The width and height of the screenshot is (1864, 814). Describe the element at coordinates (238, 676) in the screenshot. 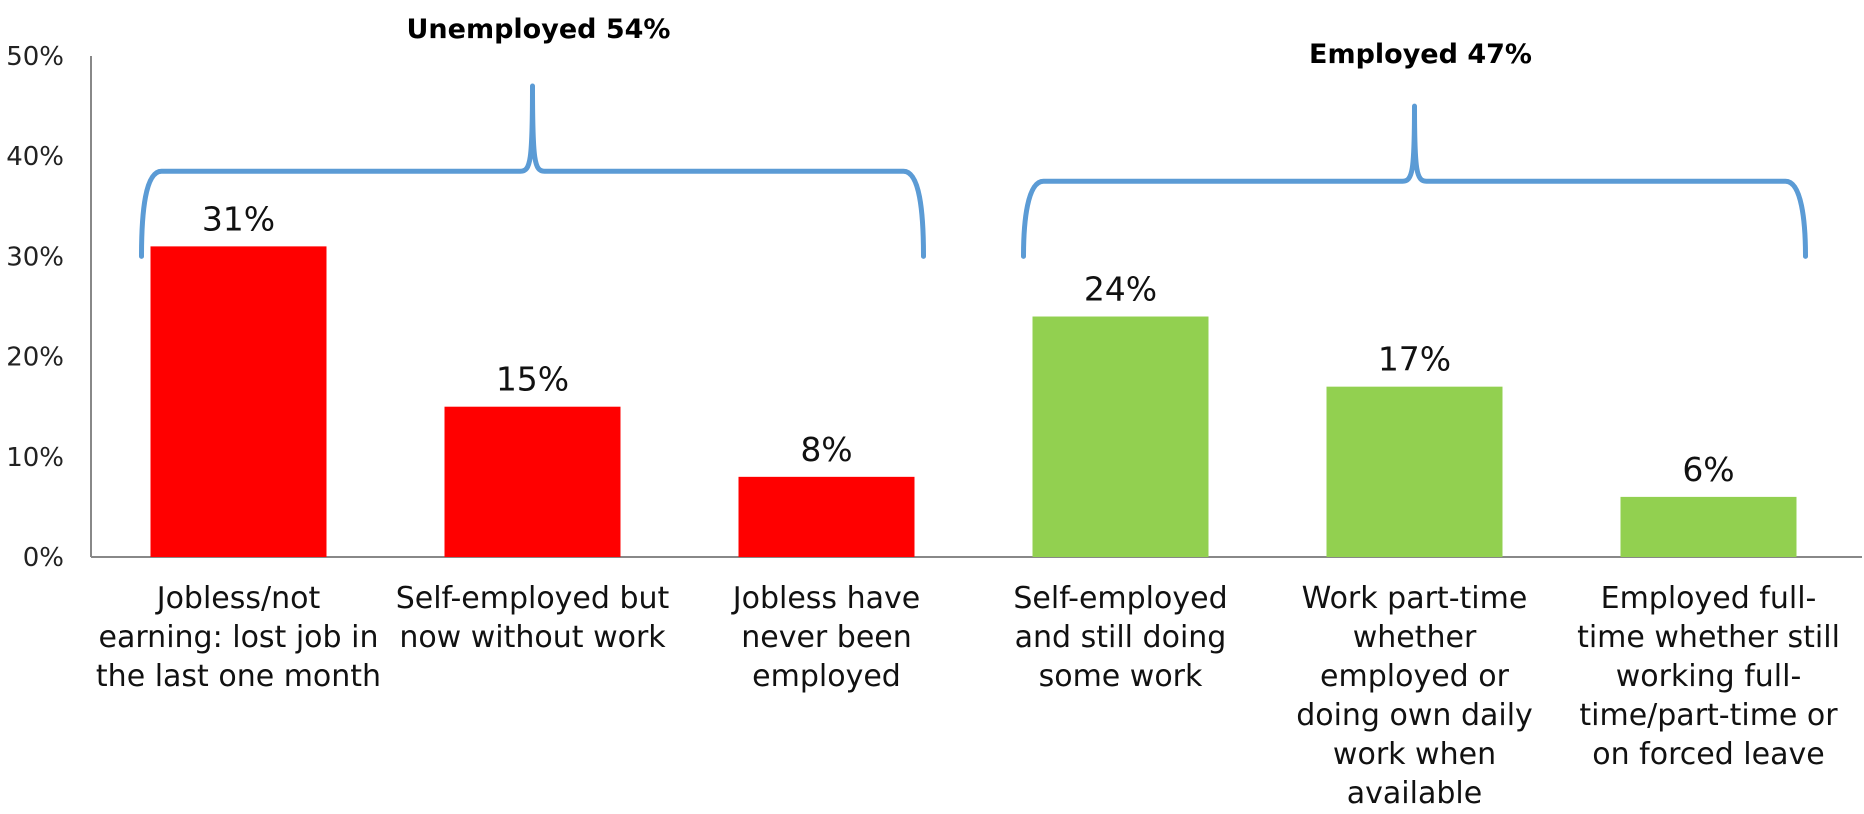

I see `x-category-label: the last one month` at that location.